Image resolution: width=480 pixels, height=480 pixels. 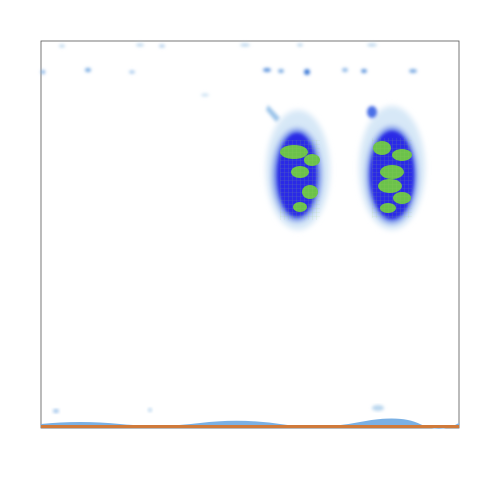 What do you see at coordinates (392, 168) in the screenshot?
I see `blob-right` at bounding box center [392, 168].